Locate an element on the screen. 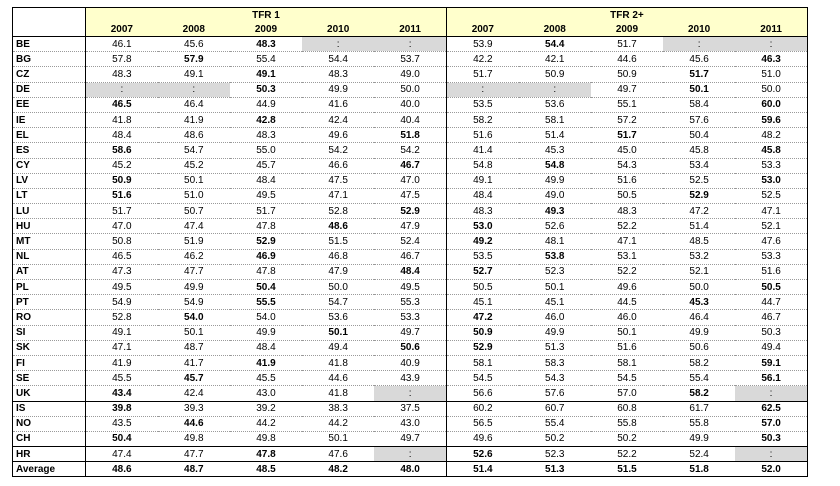 The height and width of the screenshot is (486, 840). country-code: SE is located at coordinates (49, 378).